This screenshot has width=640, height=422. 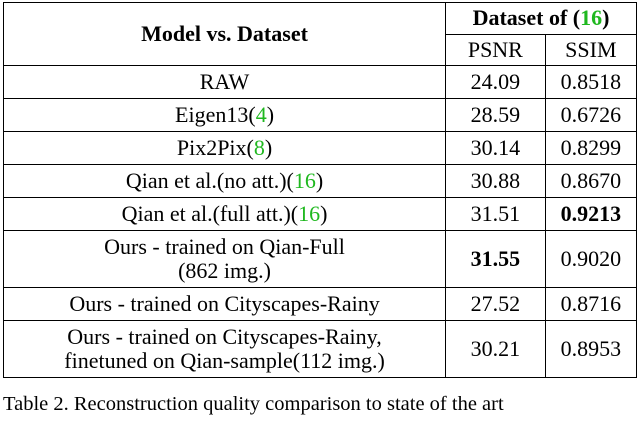 What do you see at coordinates (591, 214) in the screenshot?
I see `ssim-cell-best: 0.9213` at bounding box center [591, 214].